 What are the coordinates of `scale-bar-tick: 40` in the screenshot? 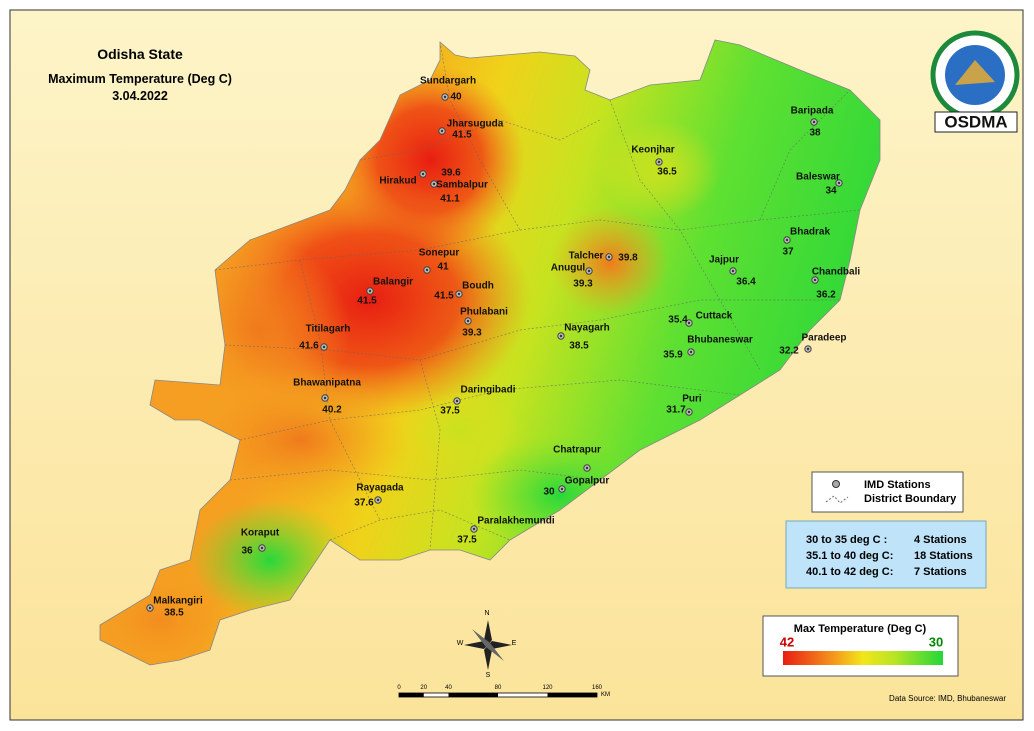 It's located at (448, 688).